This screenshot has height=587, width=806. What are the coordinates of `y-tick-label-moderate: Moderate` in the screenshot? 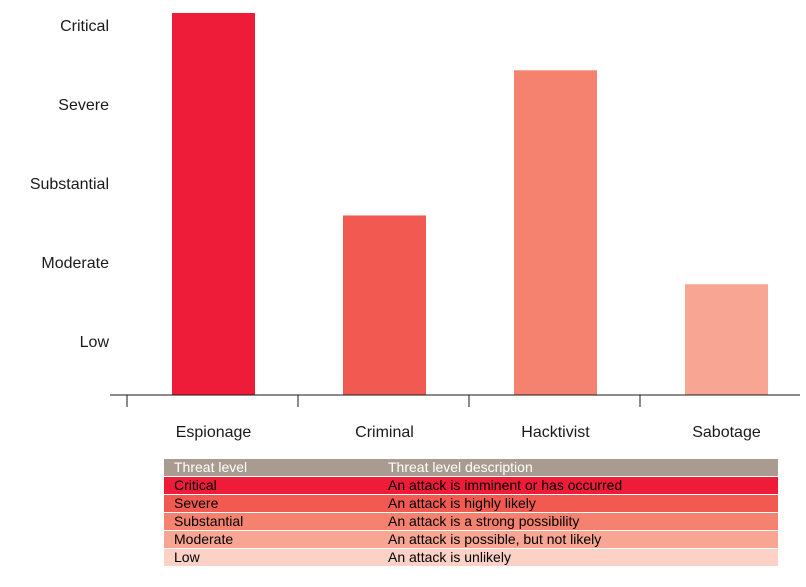 It's located at (75, 263).